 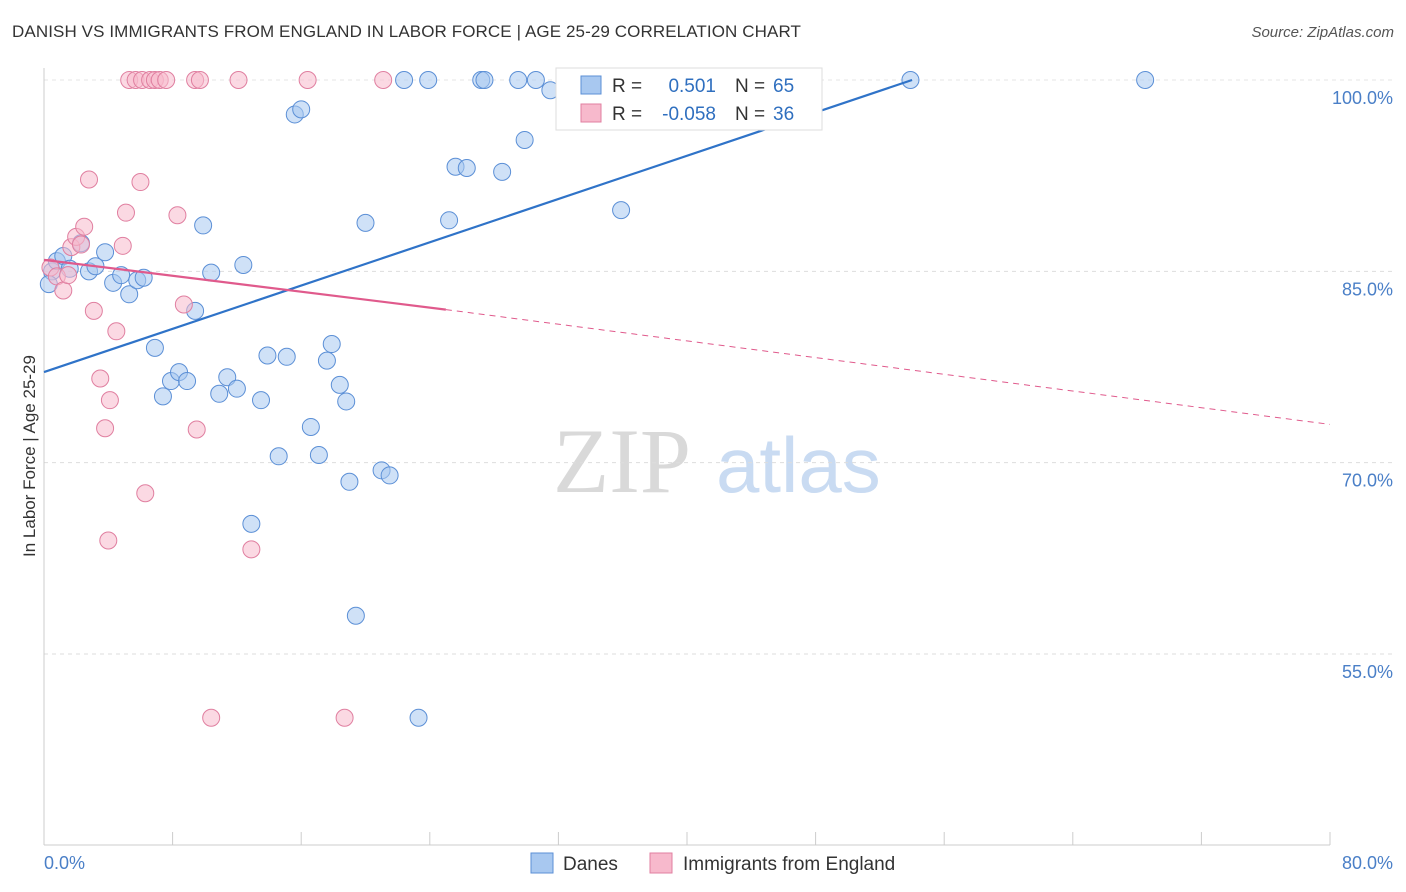 What do you see at coordinates (687, 838) in the screenshot?
I see `x-axis-ticks` at bounding box center [687, 838].